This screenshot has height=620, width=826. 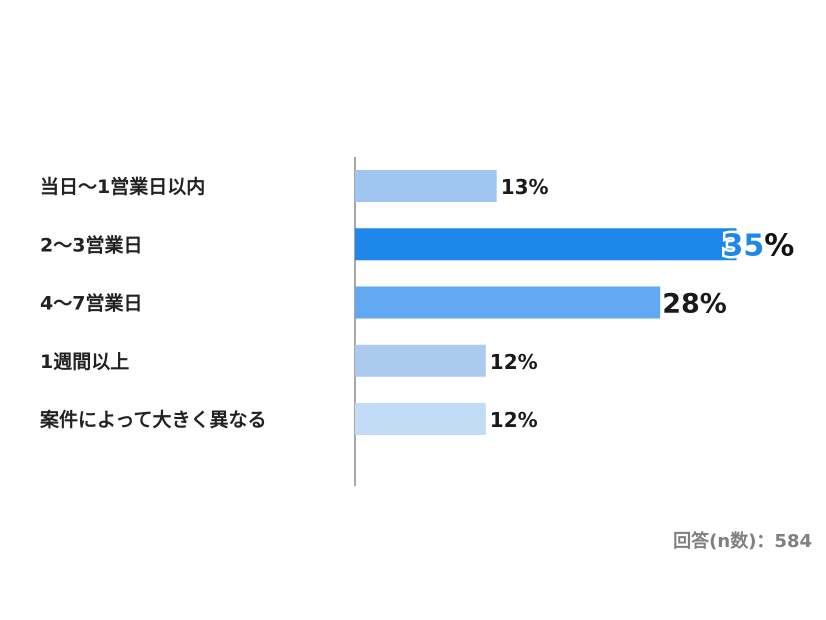 What do you see at coordinates (525, 187) in the screenshot?
I see `value-label-1: 13%` at bounding box center [525, 187].